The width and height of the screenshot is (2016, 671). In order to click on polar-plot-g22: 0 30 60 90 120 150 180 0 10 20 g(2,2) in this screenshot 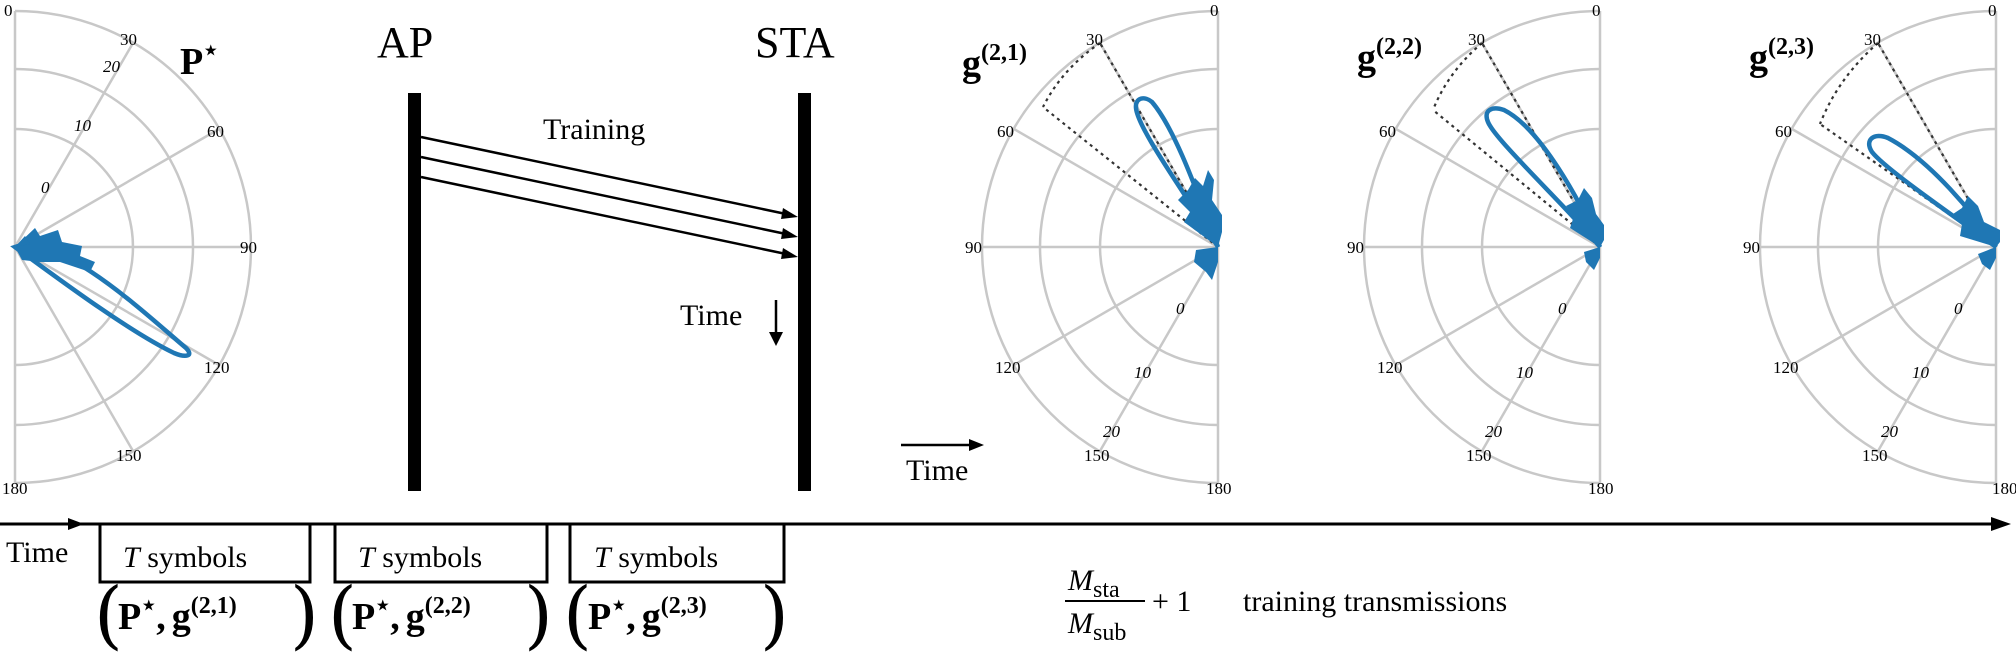, I will do `click(1480, 249)`.